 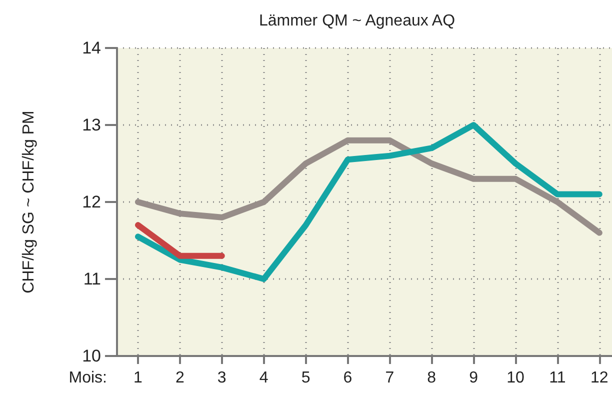 I want to click on y-tick-label: 14, so click(x=91, y=48).